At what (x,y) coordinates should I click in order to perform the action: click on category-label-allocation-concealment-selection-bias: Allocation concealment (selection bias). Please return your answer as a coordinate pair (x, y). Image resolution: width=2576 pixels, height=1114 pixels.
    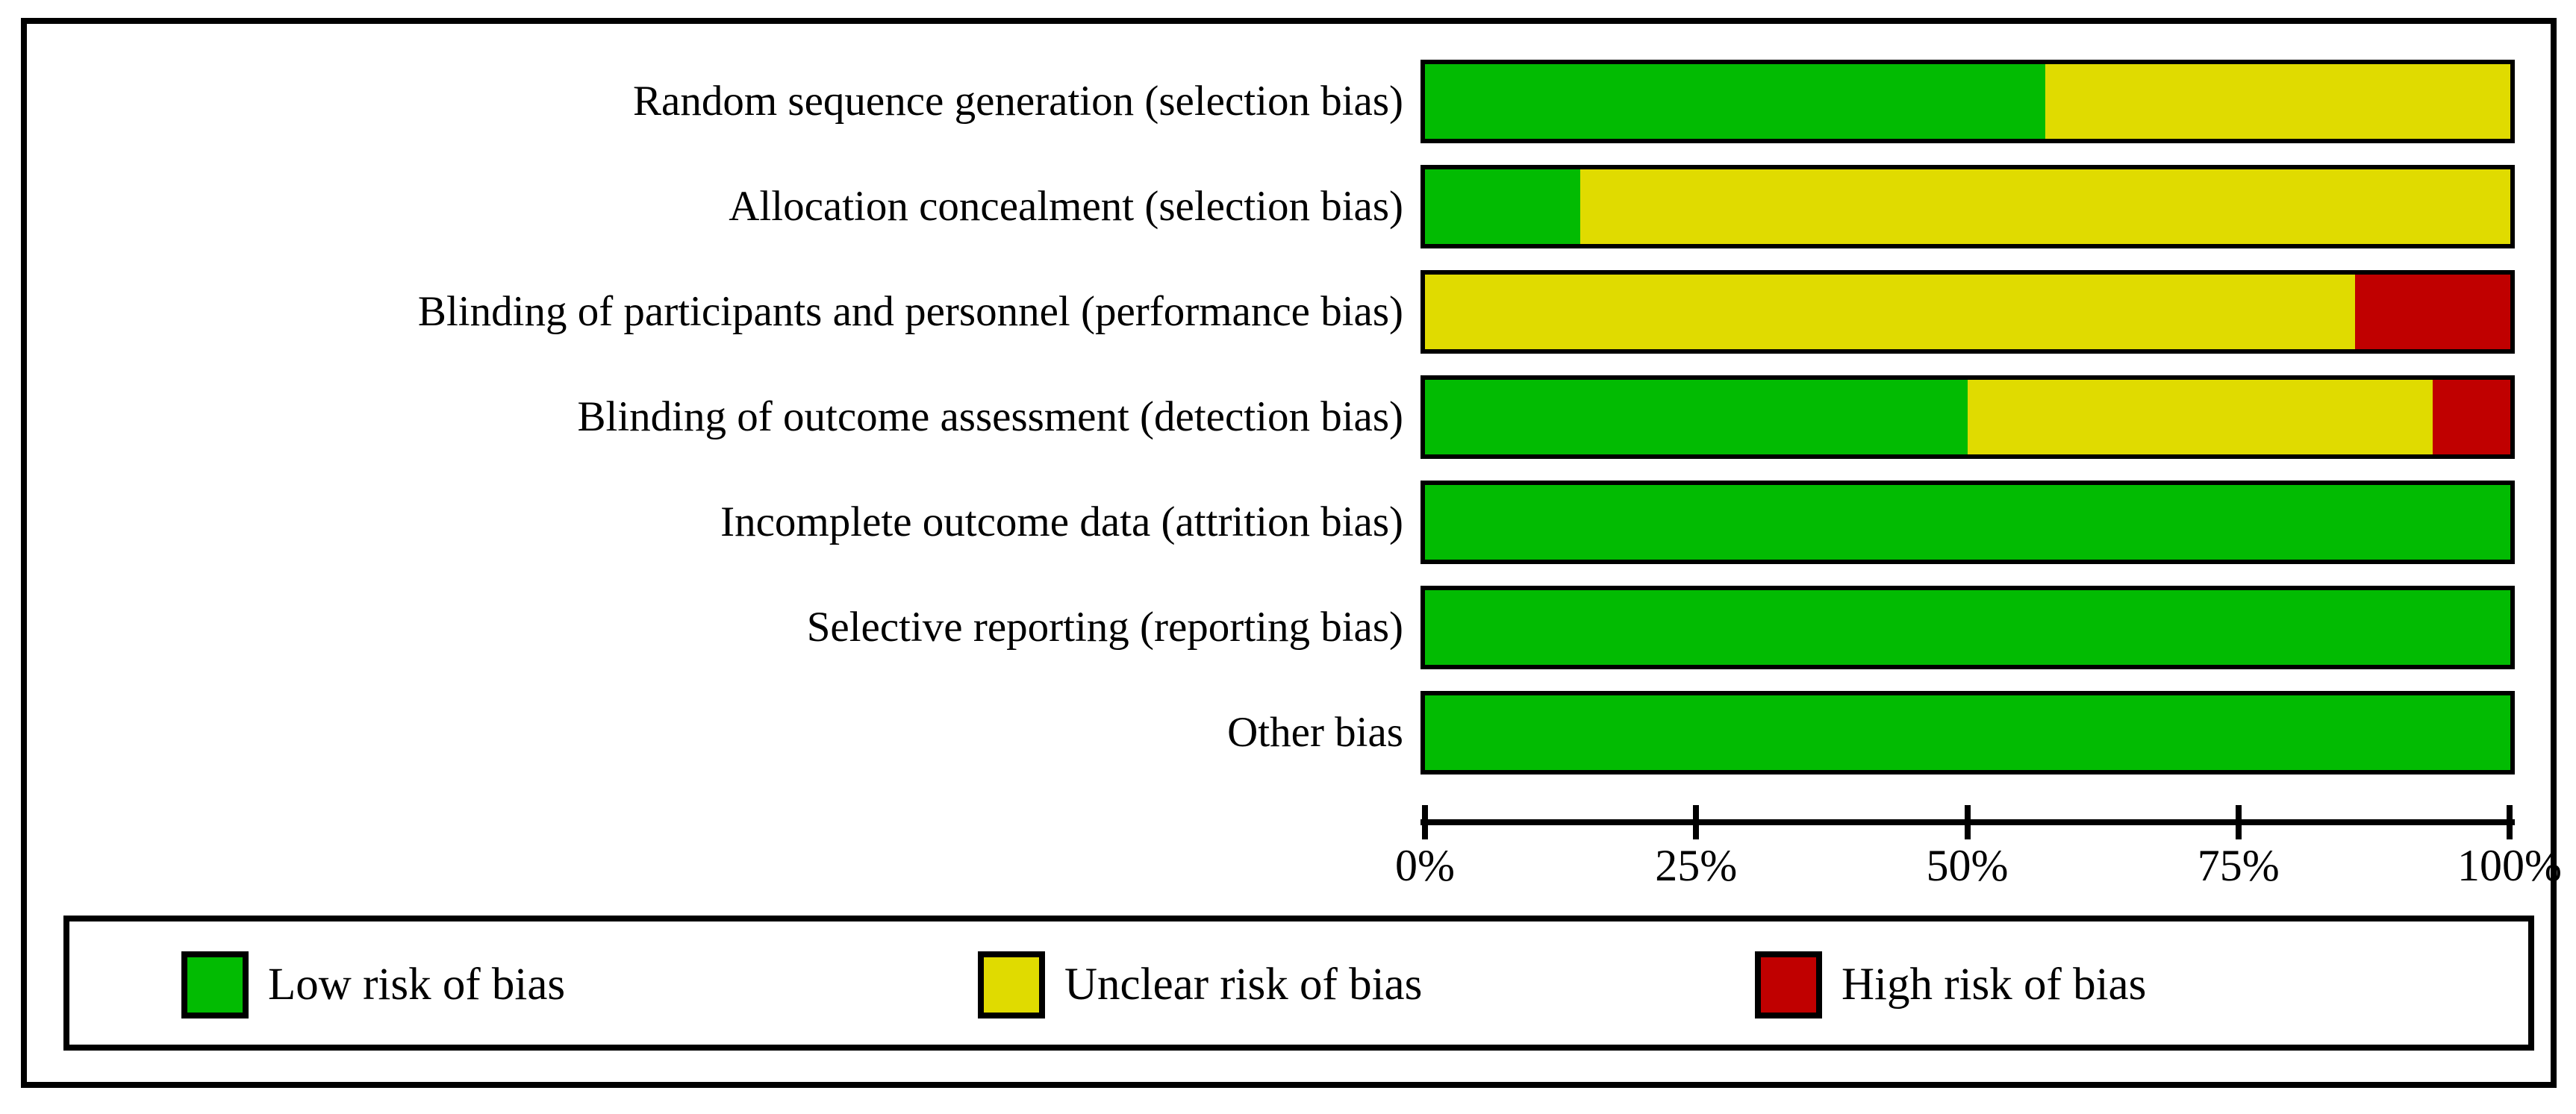
    Looking at the image, I should click on (1066, 206).